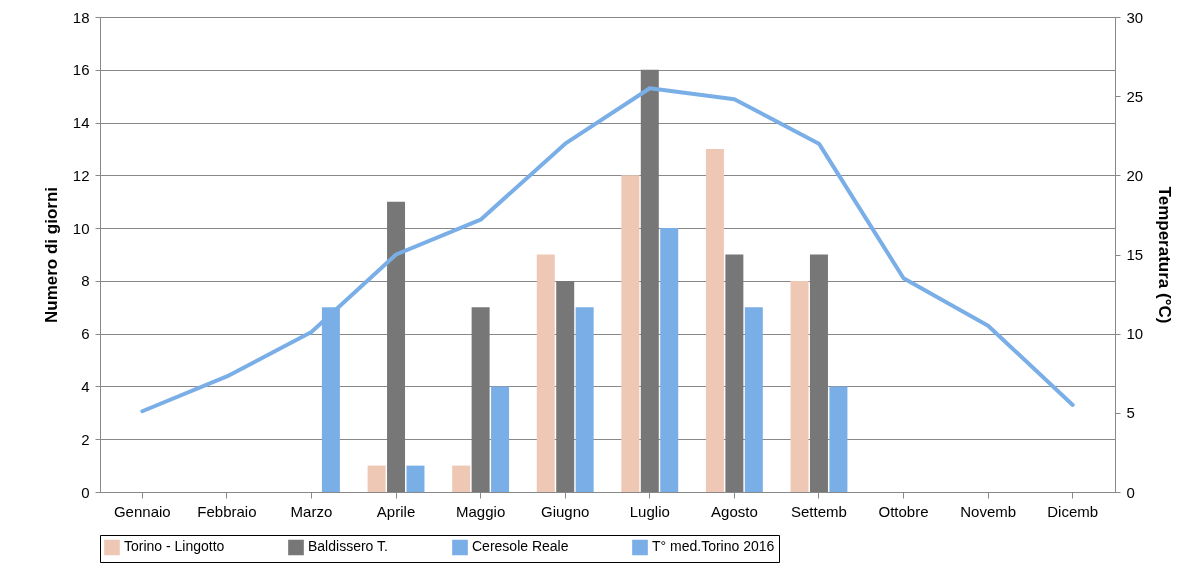  I want to click on legend-label: Ceresole Reale, so click(520, 546).